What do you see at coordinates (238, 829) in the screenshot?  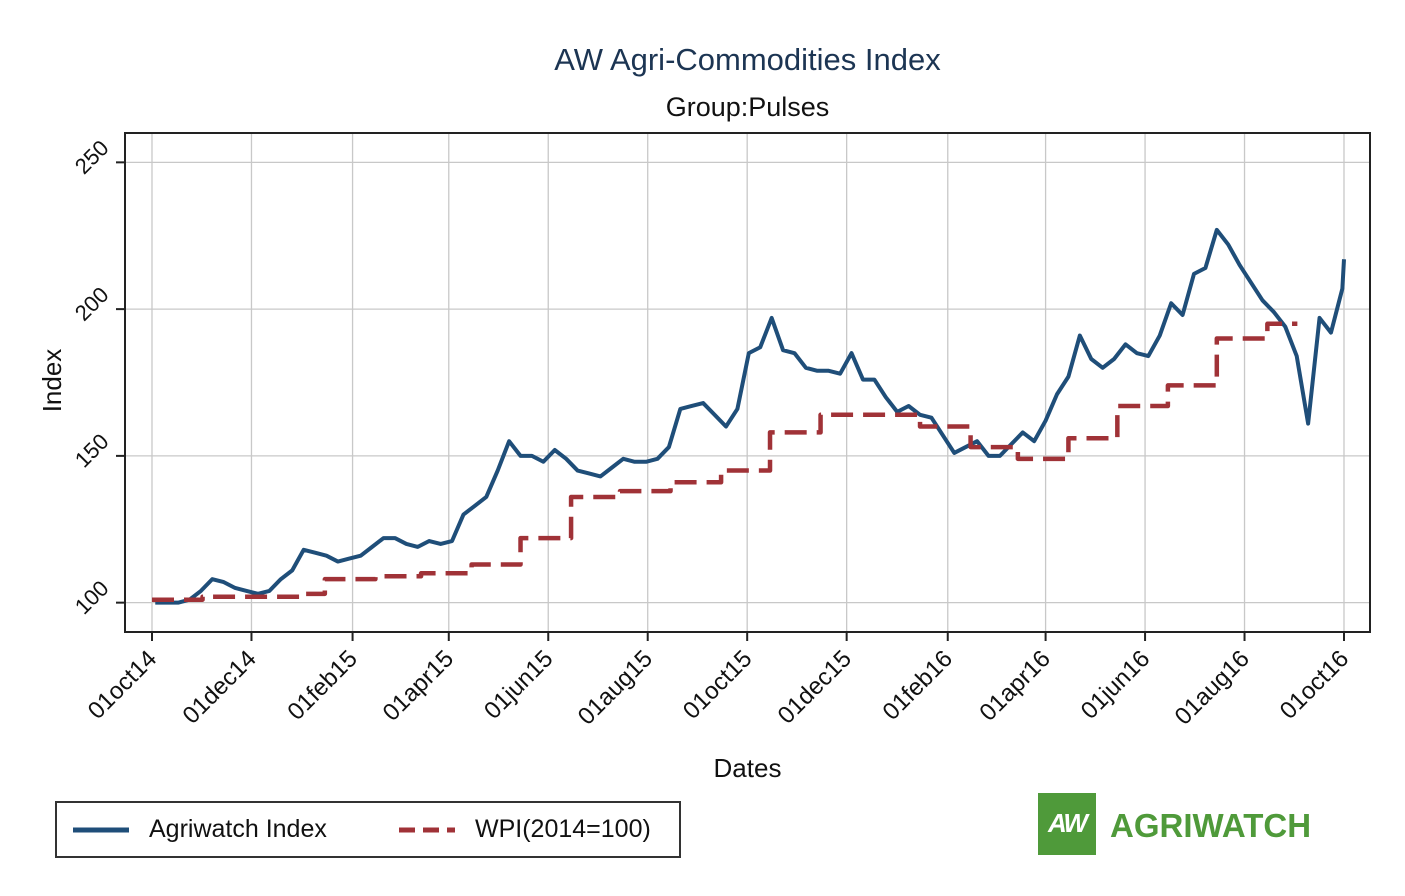 I see `legend-label-agriwatch: Agriwatch Index` at bounding box center [238, 829].